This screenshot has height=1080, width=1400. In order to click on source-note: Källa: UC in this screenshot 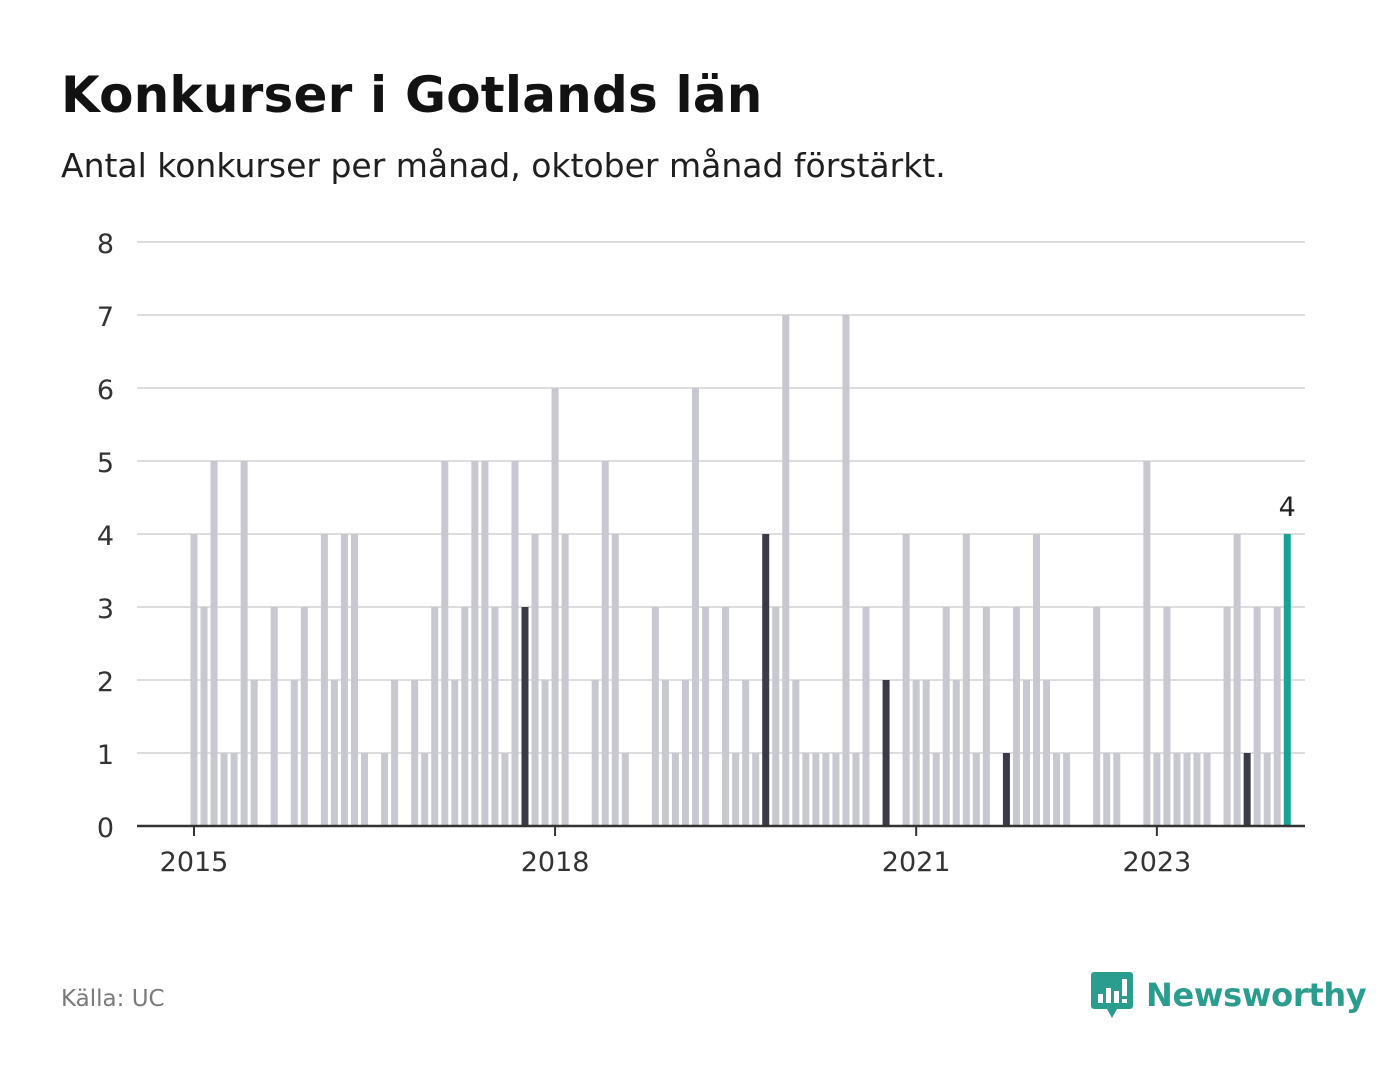, I will do `click(113, 999)`.